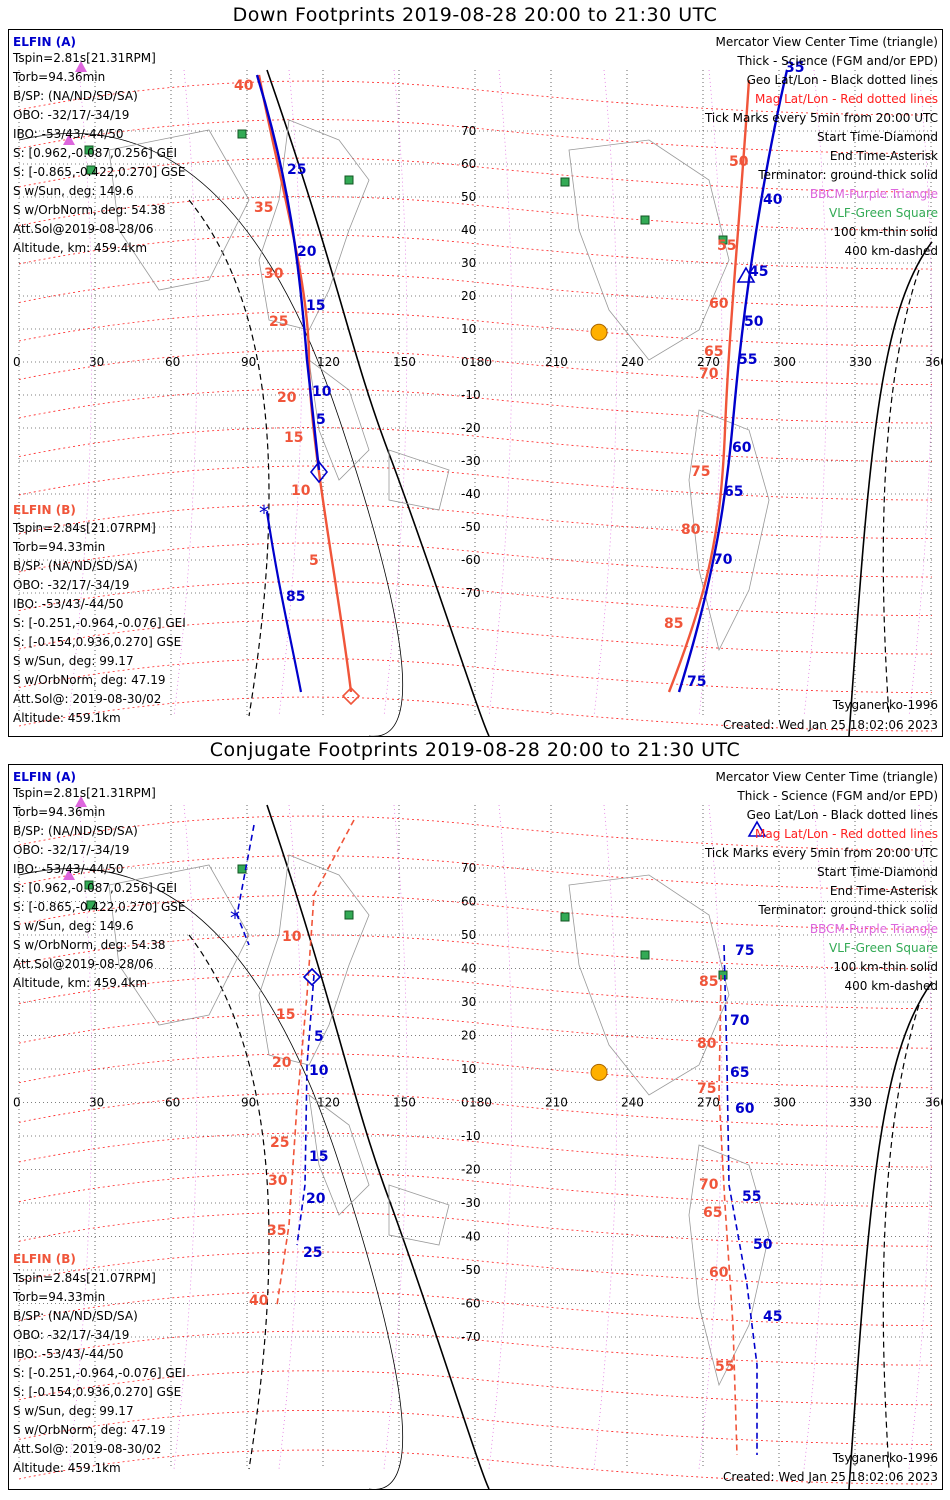 The width and height of the screenshot is (950, 1500). Describe the element at coordinates (282, 1063) in the screenshot. I see `elfin-b-tick-label: 20` at that location.